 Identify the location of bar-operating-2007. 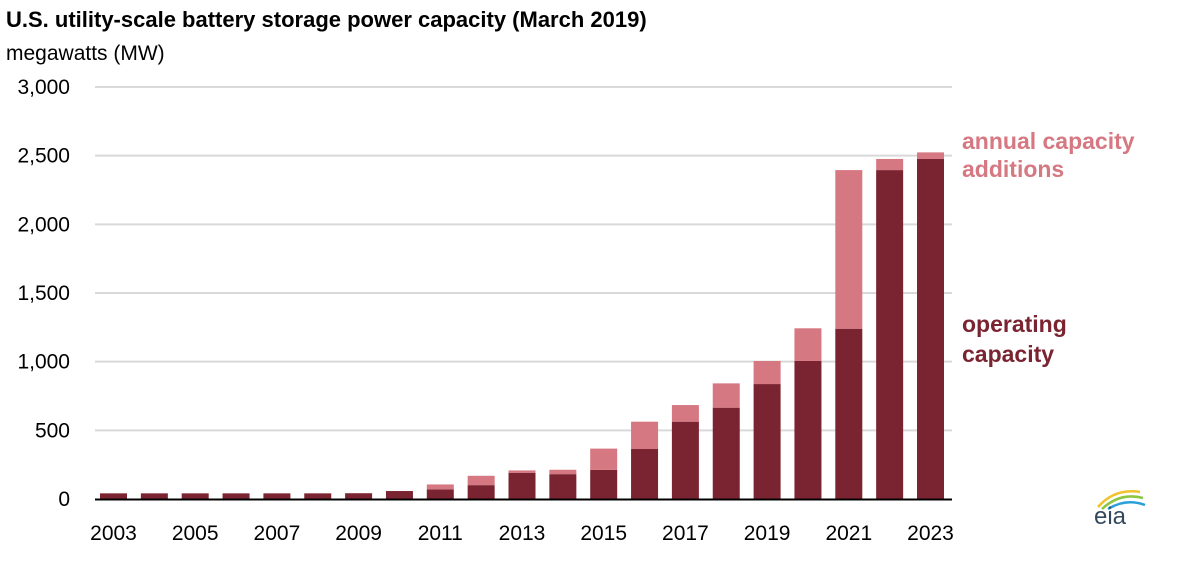
(276, 496).